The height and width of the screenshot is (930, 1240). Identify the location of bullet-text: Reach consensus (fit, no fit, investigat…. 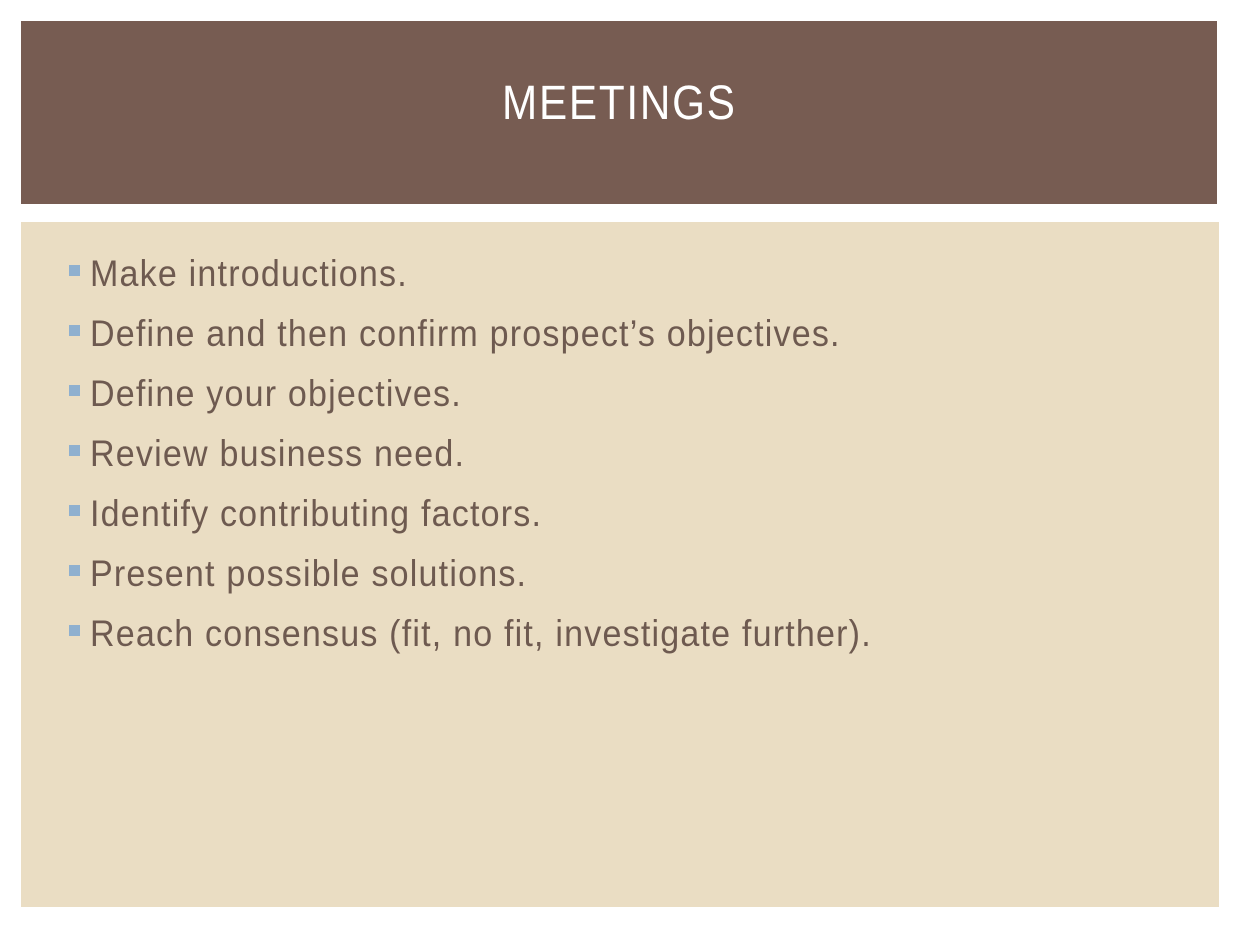
(481, 633).